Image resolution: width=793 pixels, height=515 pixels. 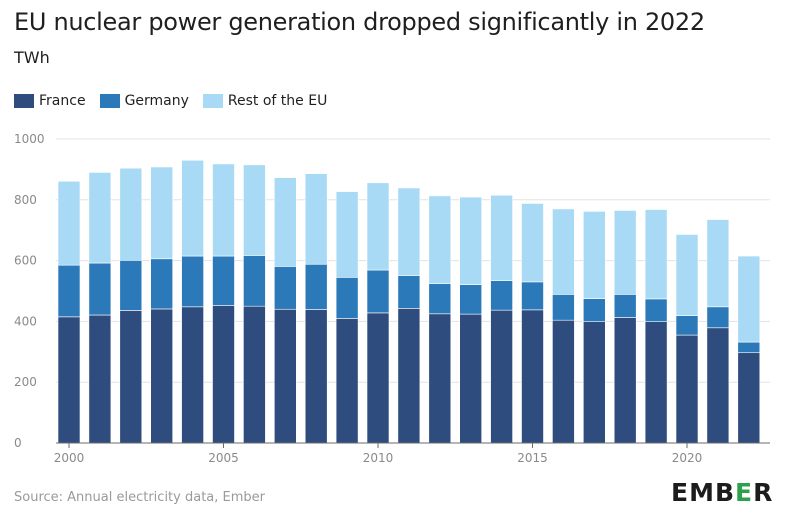 What do you see at coordinates (285, 288) in the screenshot?
I see `bar-germany-2007` at bounding box center [285, 288].